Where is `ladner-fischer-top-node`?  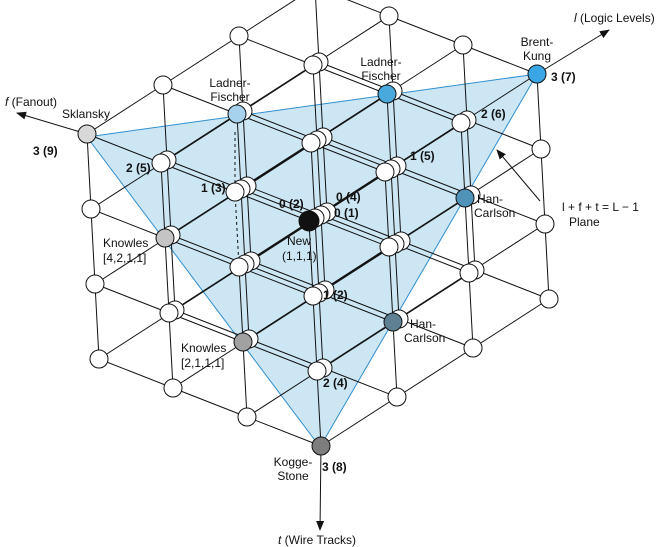
ladner-fischer-top-node is located at coordinates (387, 94).